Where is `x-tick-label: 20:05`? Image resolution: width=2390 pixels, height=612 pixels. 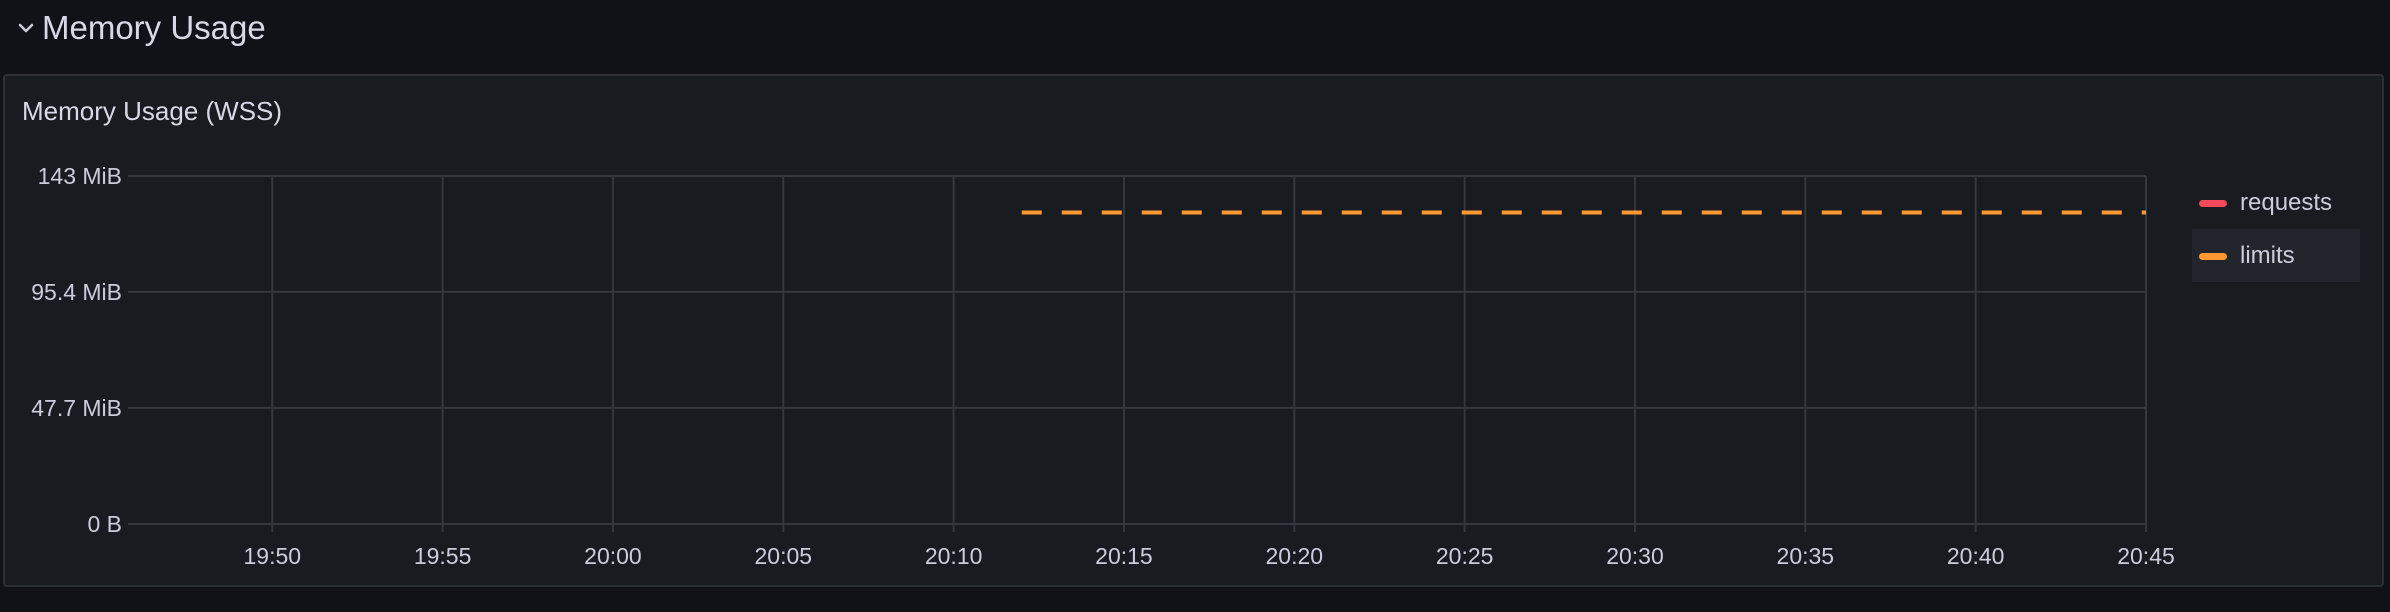
x-tick-label: 20:05 is located at coordinates (784, 556).